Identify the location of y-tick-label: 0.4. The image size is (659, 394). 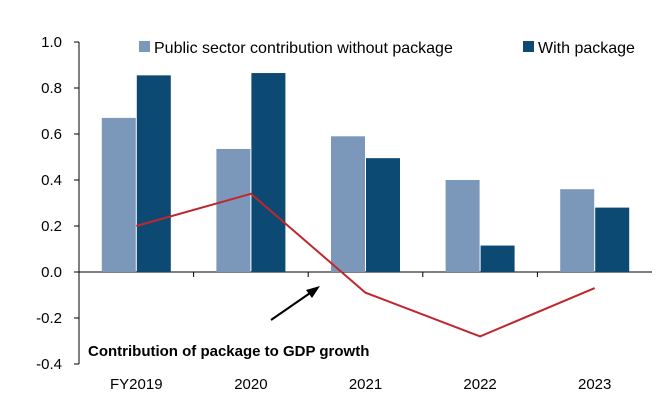
(51, 180).